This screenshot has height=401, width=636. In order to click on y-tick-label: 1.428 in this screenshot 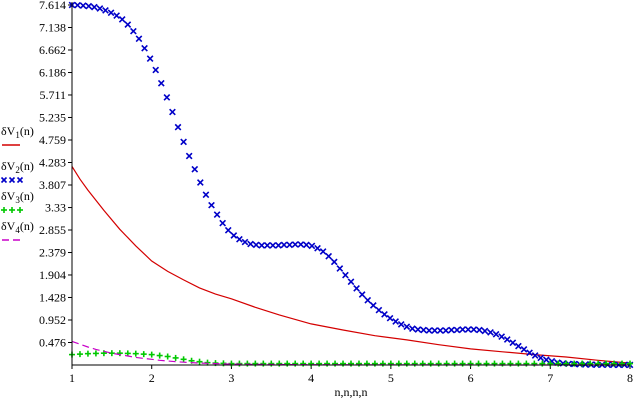, I will do `click(52, 297)`.